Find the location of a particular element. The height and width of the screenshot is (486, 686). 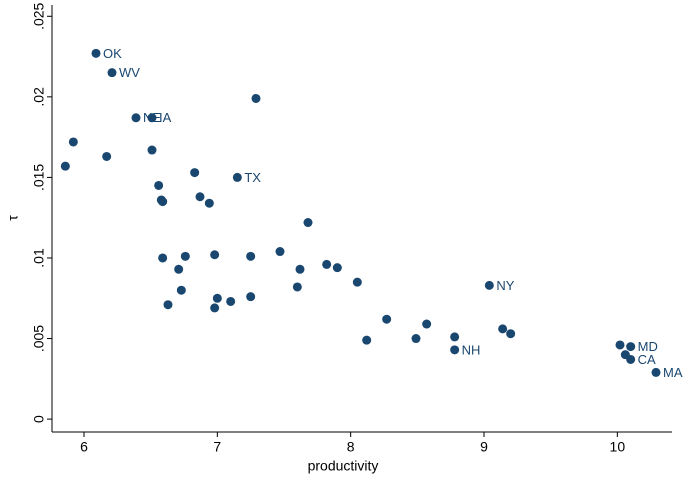

point-label: WV is located at coordinates (129, 72).